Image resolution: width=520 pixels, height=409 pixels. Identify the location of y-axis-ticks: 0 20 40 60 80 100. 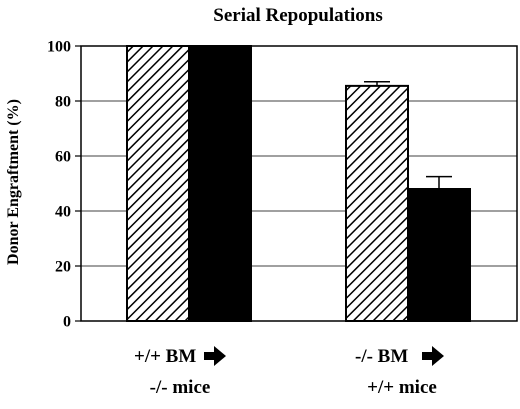
(64, 185).